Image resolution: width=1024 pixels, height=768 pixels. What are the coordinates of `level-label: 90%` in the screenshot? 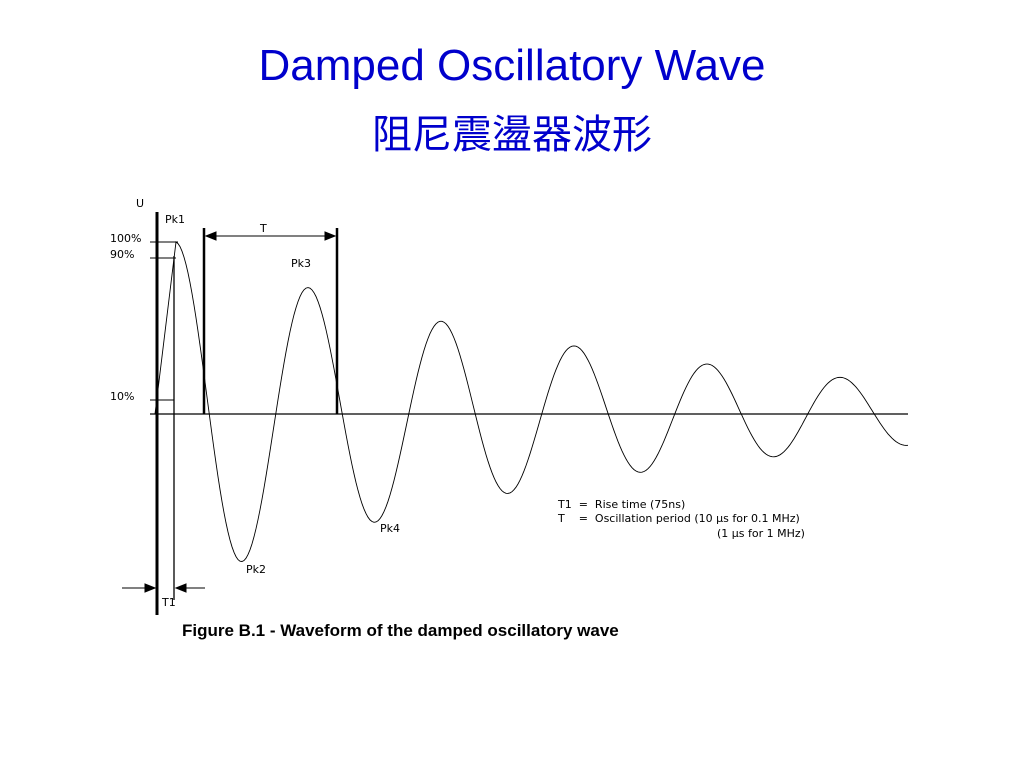 It's located at (122, 254).